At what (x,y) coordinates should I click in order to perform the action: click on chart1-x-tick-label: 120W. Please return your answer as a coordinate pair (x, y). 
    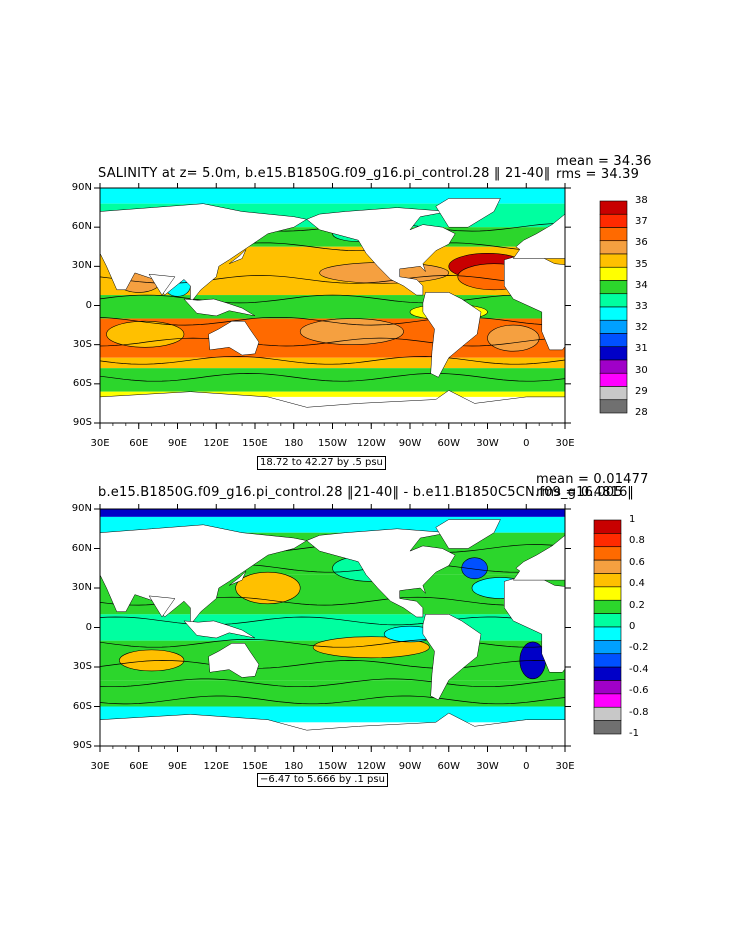
    Looking at the image, I should click on (371, 443).